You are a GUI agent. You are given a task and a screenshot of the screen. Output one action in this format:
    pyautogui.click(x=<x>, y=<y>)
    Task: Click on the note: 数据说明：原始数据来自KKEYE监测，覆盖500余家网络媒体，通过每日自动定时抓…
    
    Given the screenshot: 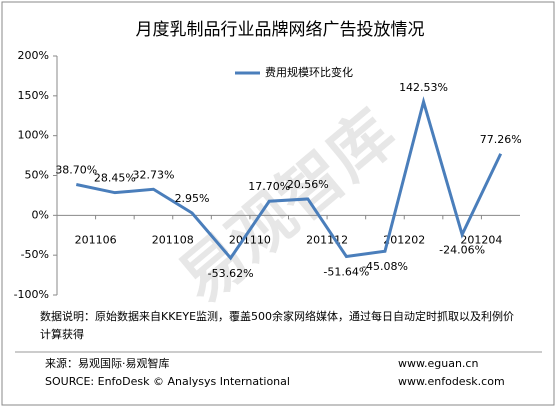 What is the action you would take?
    pyautogui.click(x=277, y=325)
    